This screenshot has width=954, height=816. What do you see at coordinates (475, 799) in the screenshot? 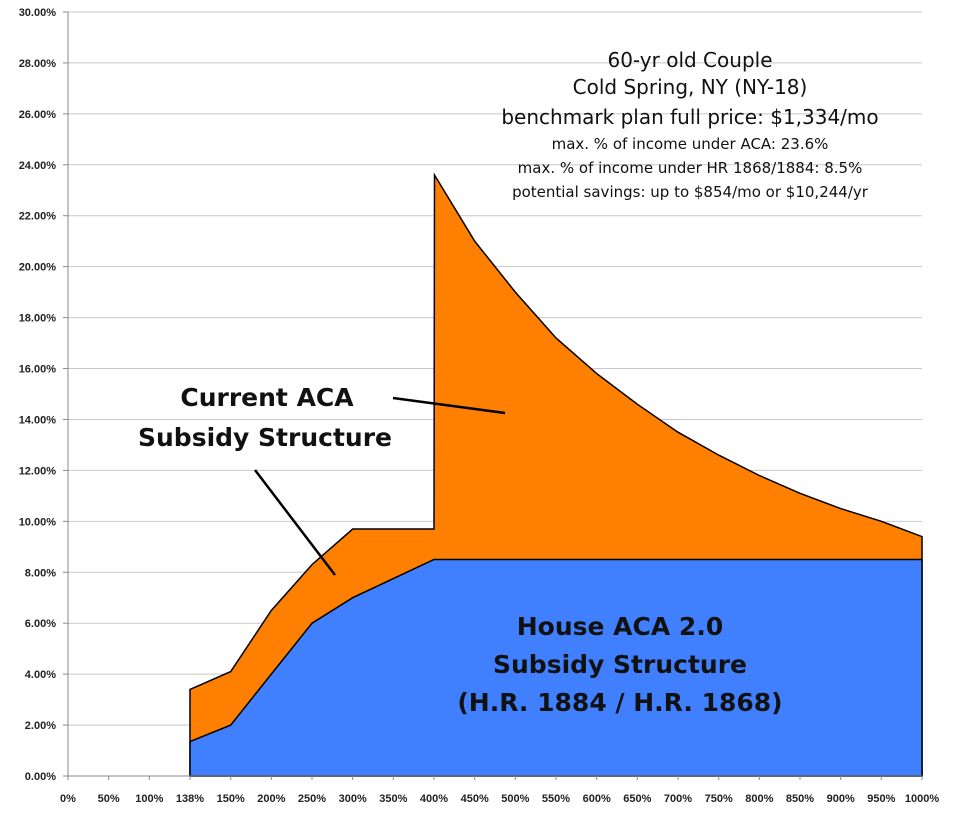
I see `x-tick-label: 450%` at bounding box center [475, 799].